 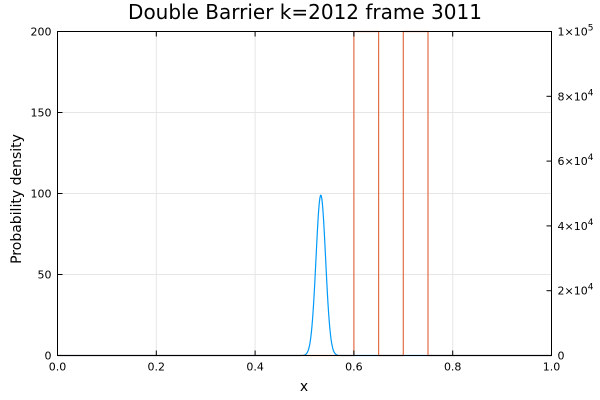 What do you see at coordinates (58, 367) in the screenshot?
I see `x-tick-label: 0.0` at bounding box center [58, 367].